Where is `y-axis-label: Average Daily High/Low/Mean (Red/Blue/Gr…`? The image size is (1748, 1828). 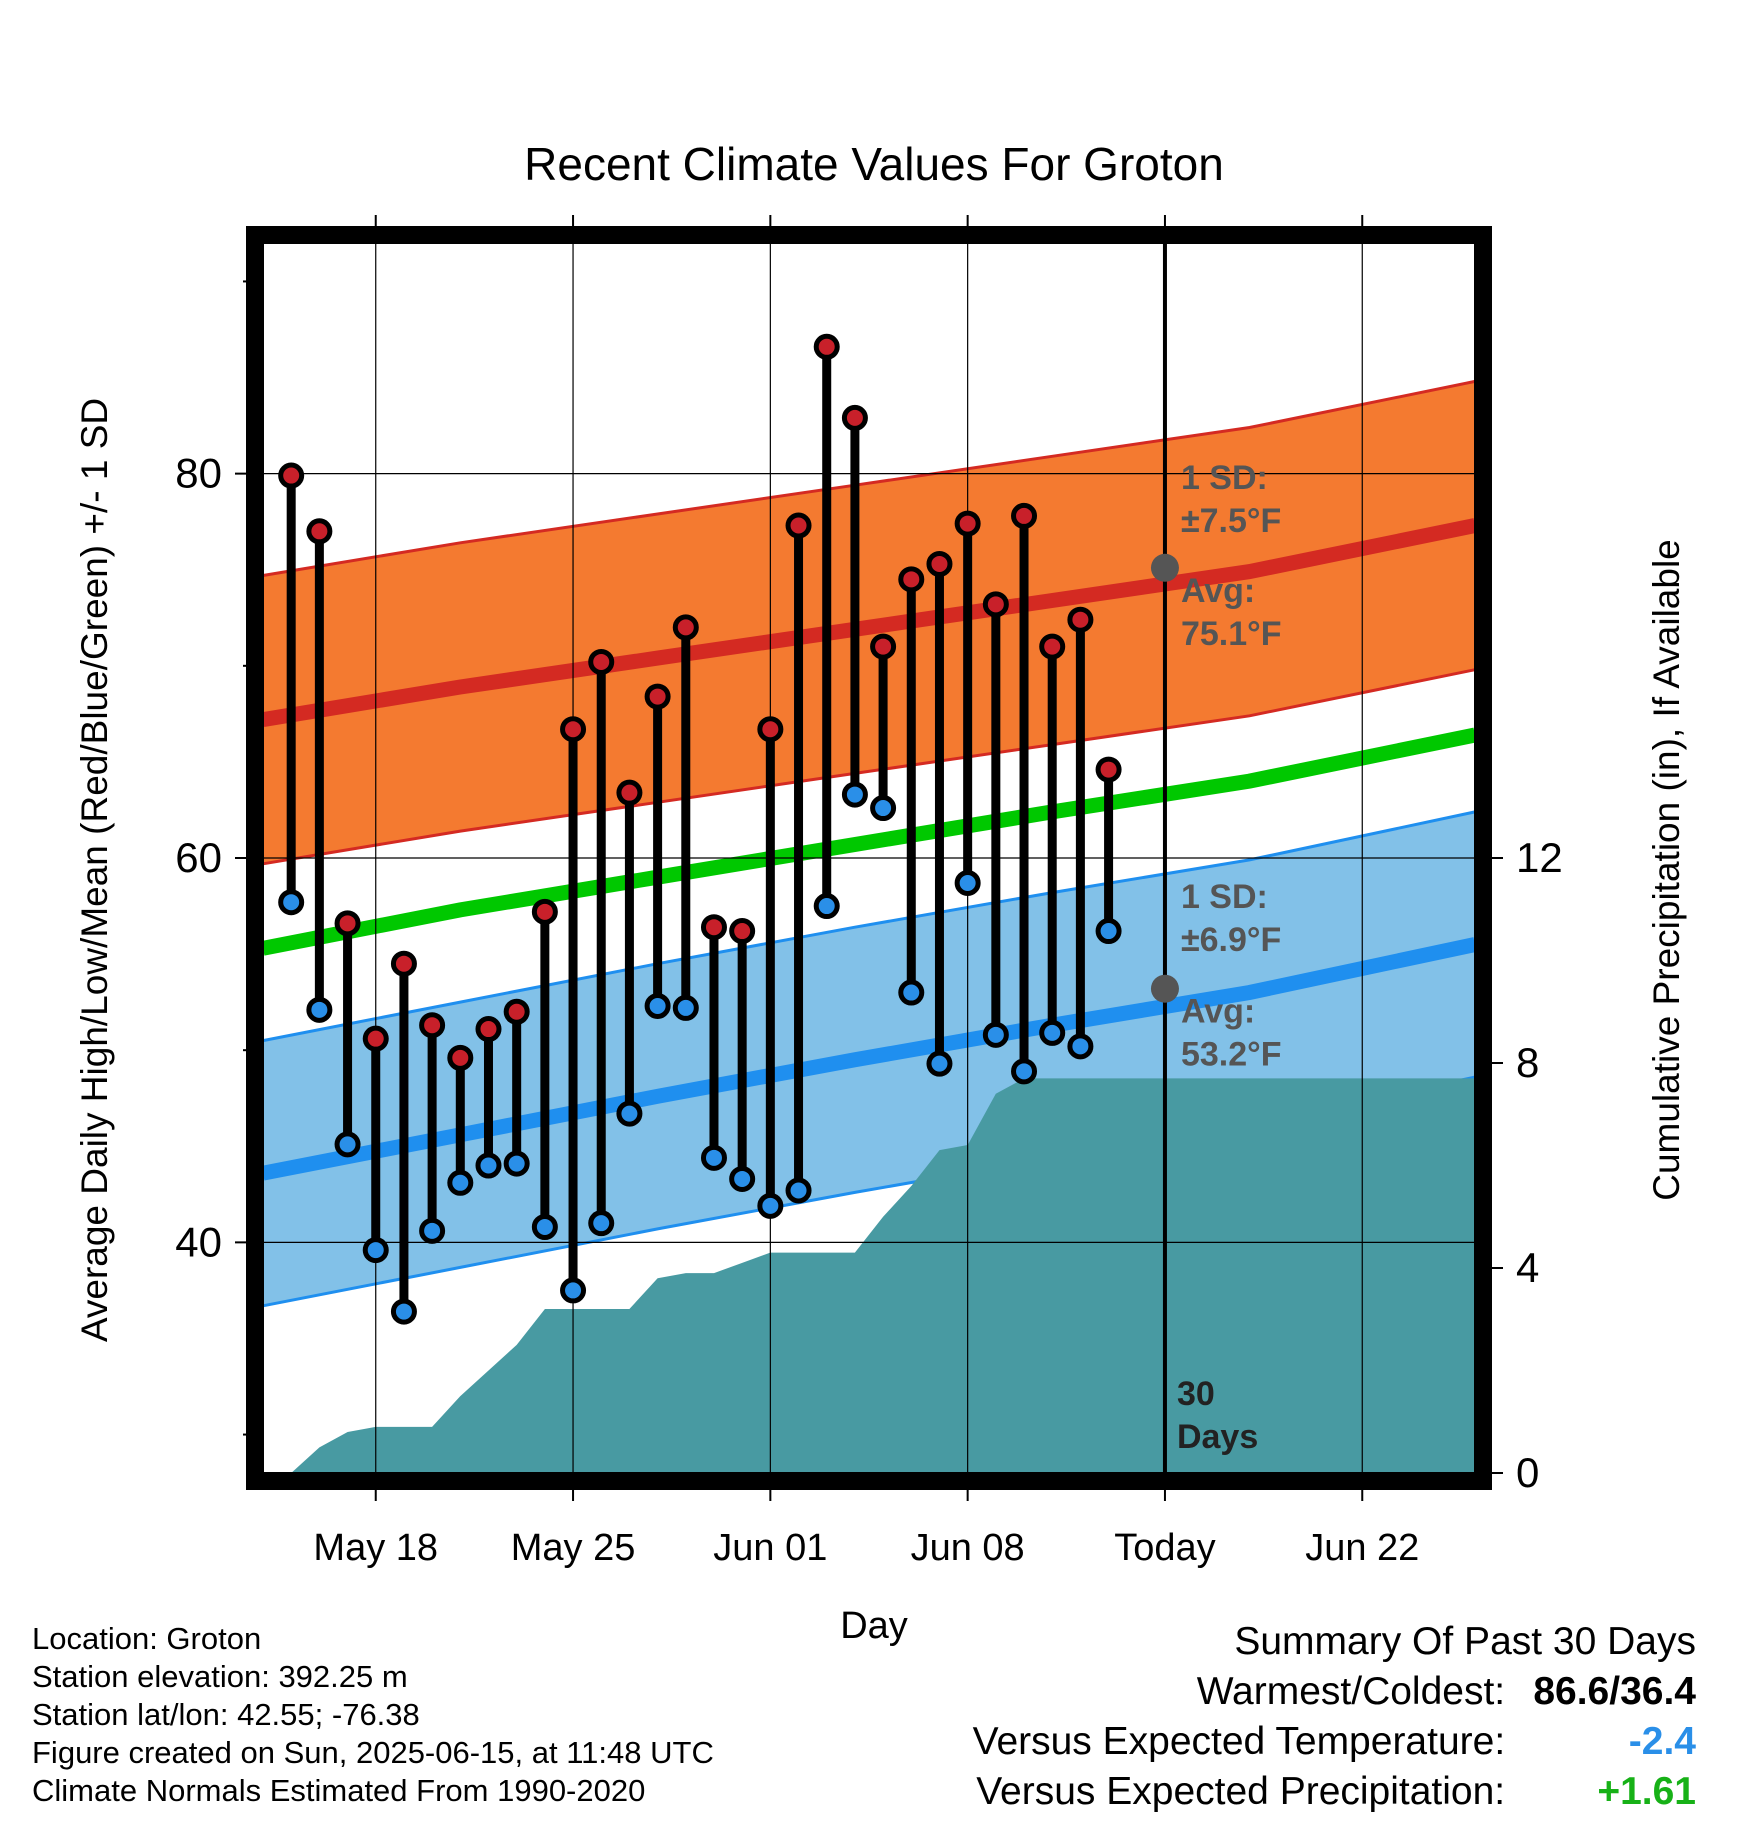
y-axis-label: Average Daily High/Low/Mean (Red/Blue/Gr… is located at coordinates (94, 870).